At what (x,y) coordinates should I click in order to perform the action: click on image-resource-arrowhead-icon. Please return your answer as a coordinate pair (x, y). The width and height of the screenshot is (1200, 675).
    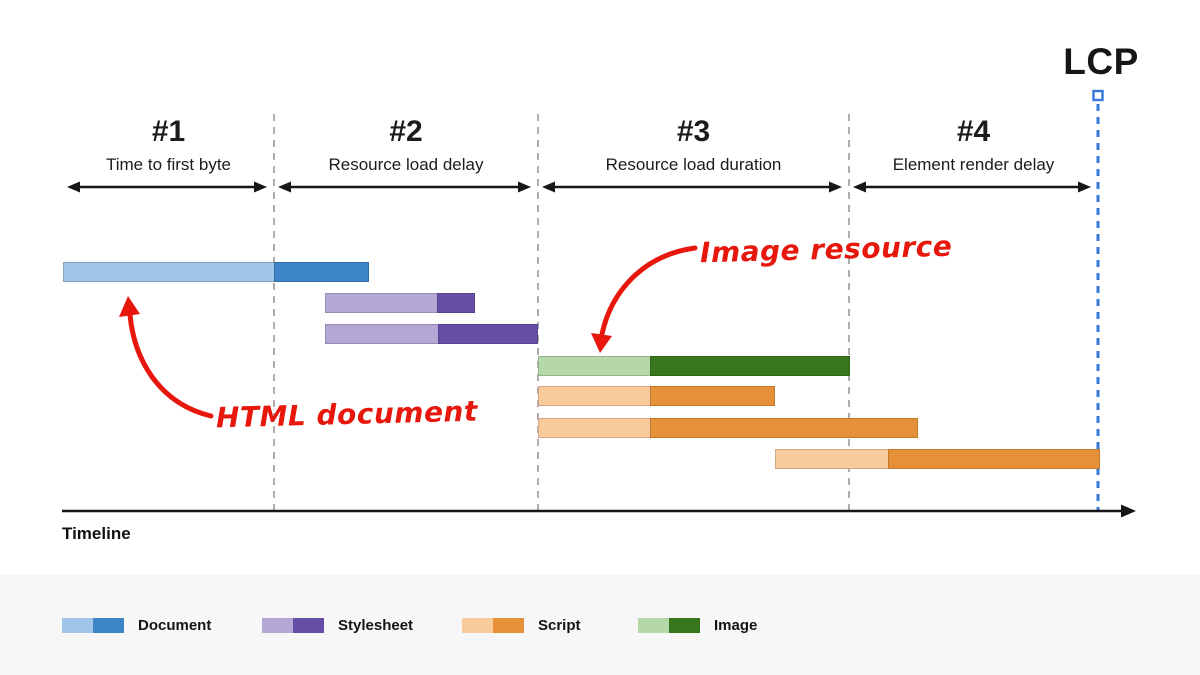
    Looking at the image, I should click on (601, 343).